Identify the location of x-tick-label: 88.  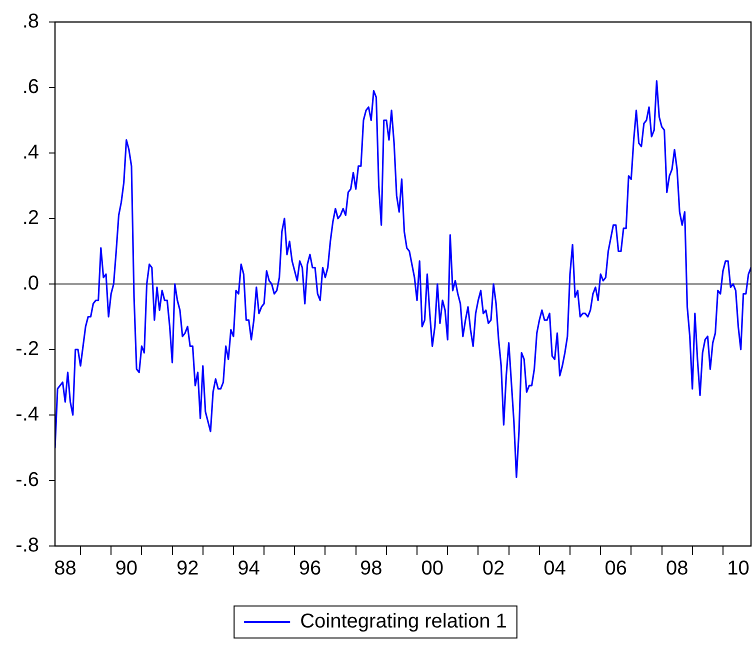
(65, 569).